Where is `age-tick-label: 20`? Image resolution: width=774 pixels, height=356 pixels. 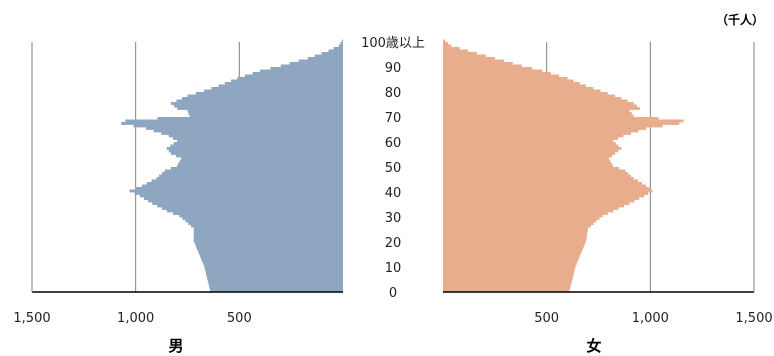 age-tick-label: 20 is located at coordinates (393, 243).